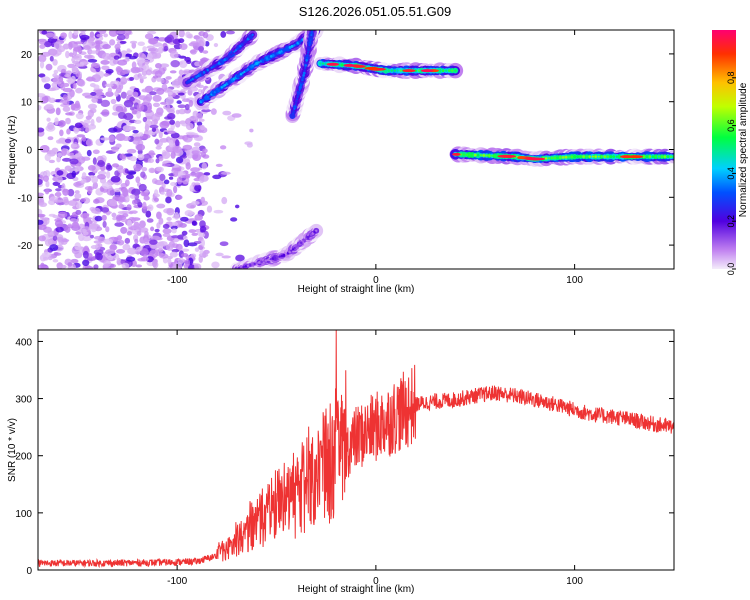 The image size is (750, 600). Describe the element at coordinates (27, 55) in the screenshot. I see `y-tick-label: 20` at that location.